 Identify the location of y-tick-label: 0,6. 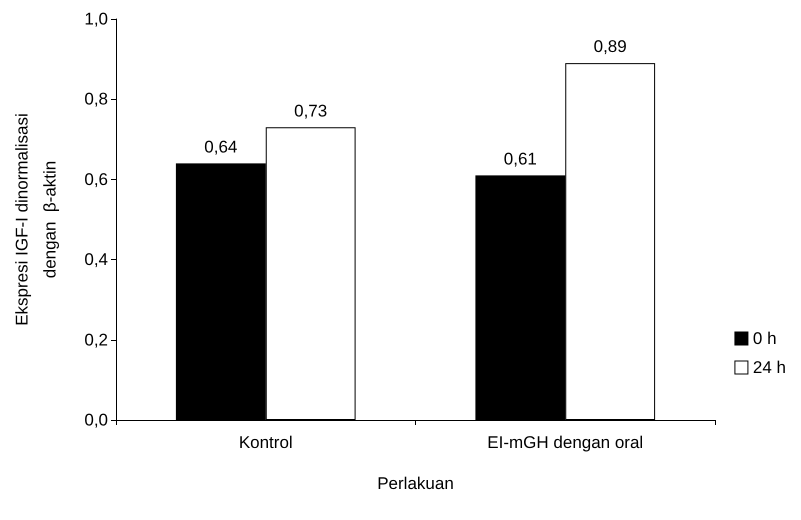
(96, 179).